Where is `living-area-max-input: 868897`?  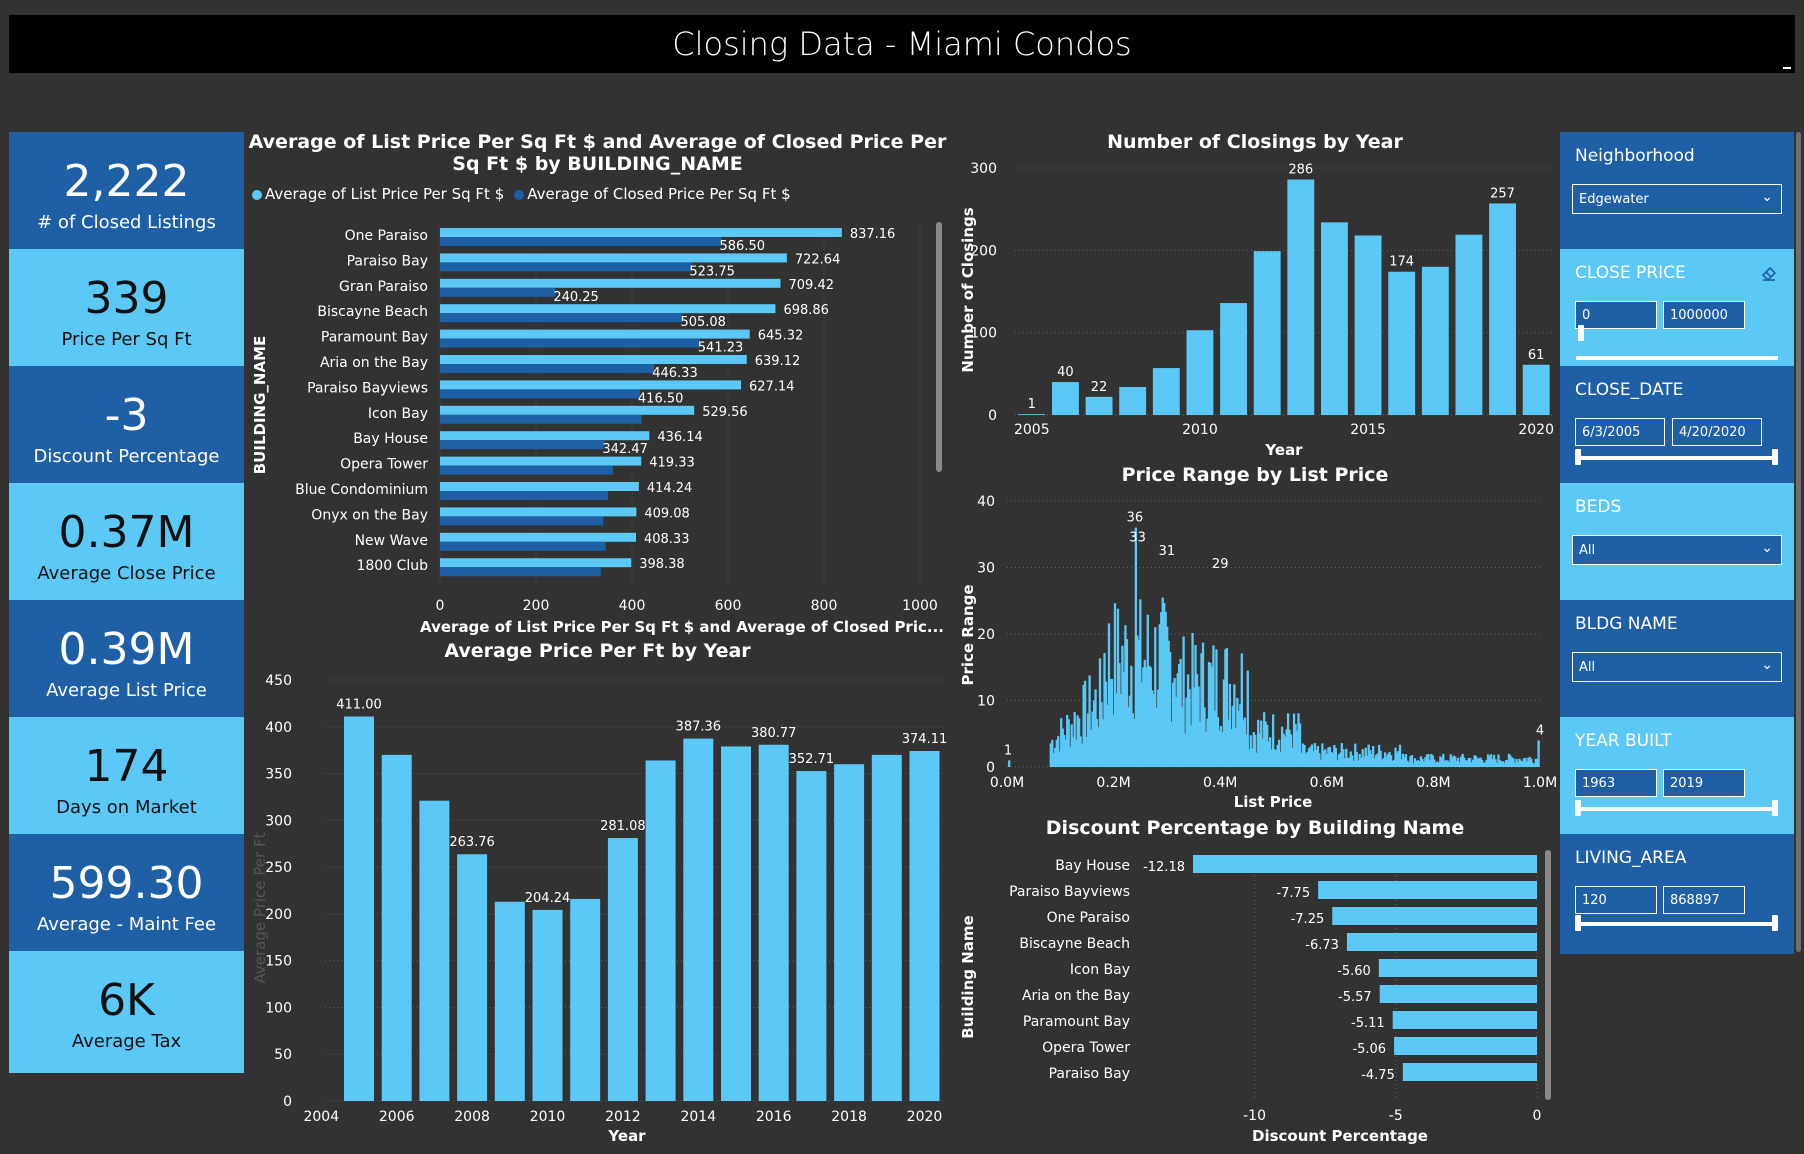
living-area-max-input: 868897 is located at coordinates (1704, 900).